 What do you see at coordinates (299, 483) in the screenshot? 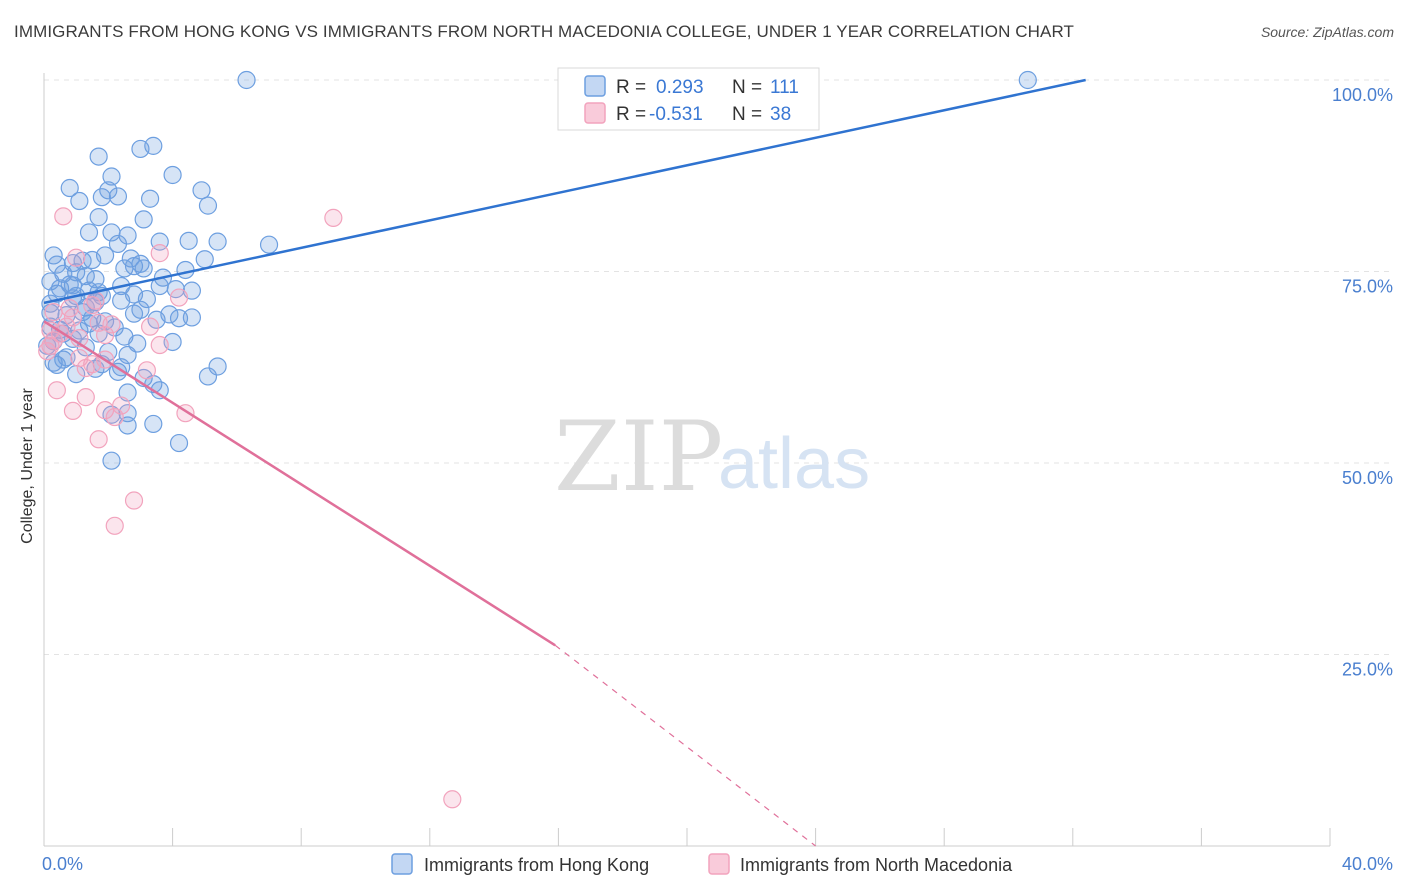
I see `trend-line-north-macedonia` at bounding box center [299, 483].